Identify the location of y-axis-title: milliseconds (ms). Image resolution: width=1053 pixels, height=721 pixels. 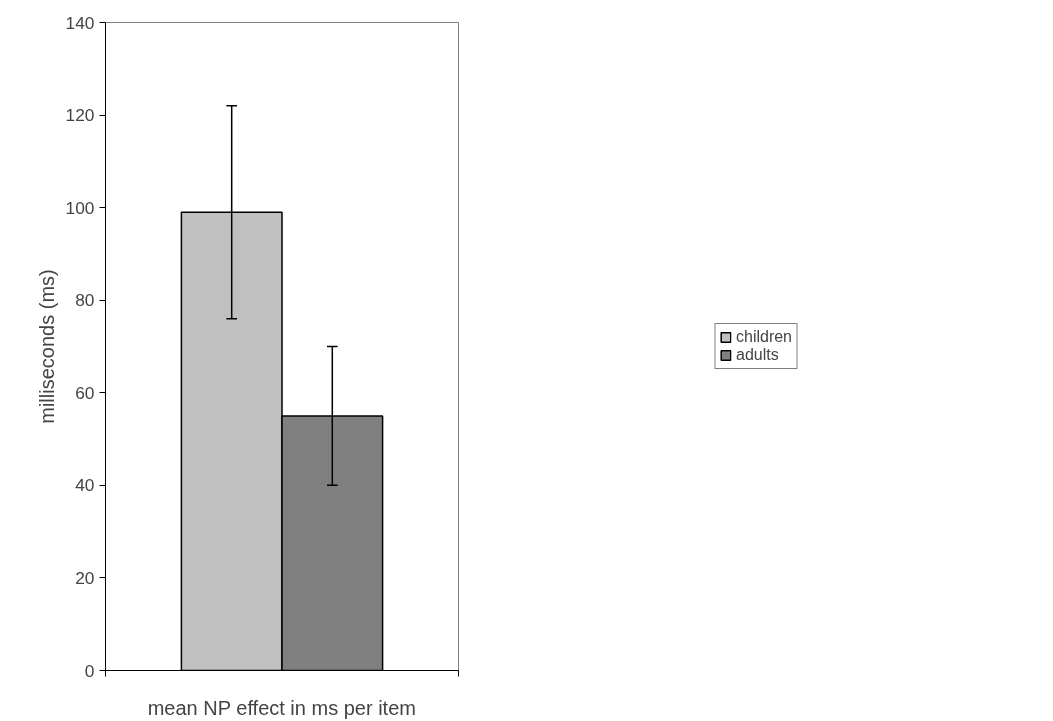
(46, 346).